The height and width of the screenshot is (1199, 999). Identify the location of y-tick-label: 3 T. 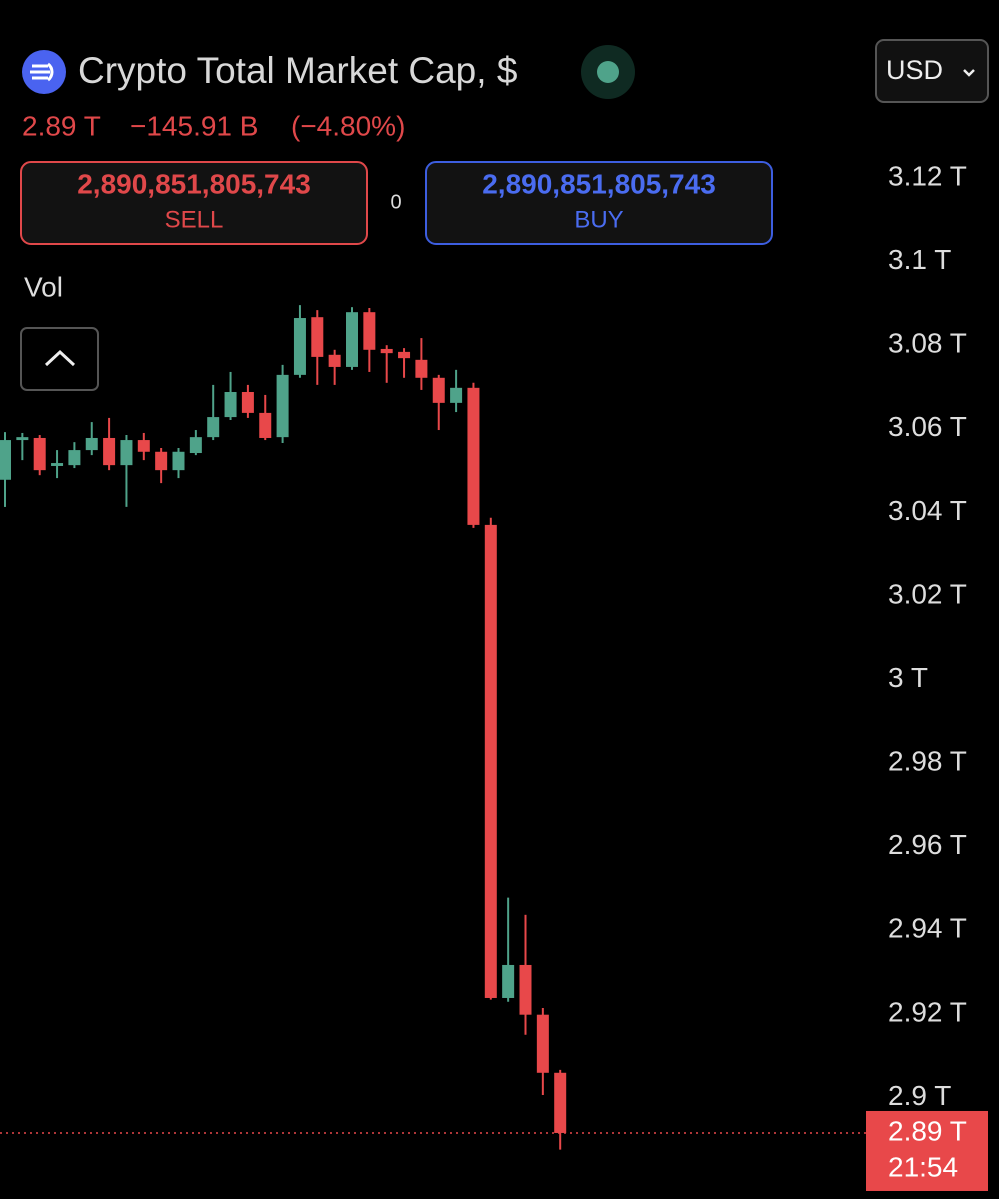
(908, 677).